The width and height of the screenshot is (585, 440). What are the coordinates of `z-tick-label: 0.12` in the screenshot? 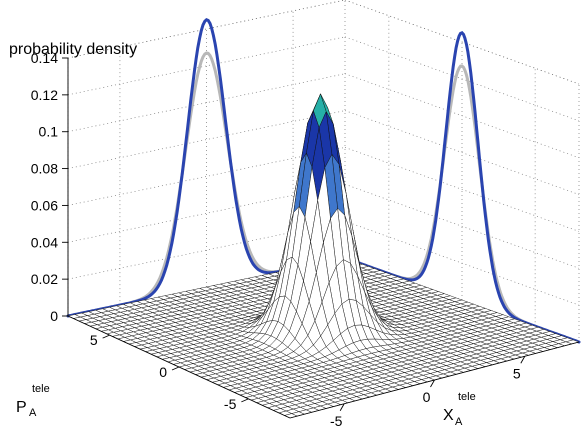 It's located at (44, 95).